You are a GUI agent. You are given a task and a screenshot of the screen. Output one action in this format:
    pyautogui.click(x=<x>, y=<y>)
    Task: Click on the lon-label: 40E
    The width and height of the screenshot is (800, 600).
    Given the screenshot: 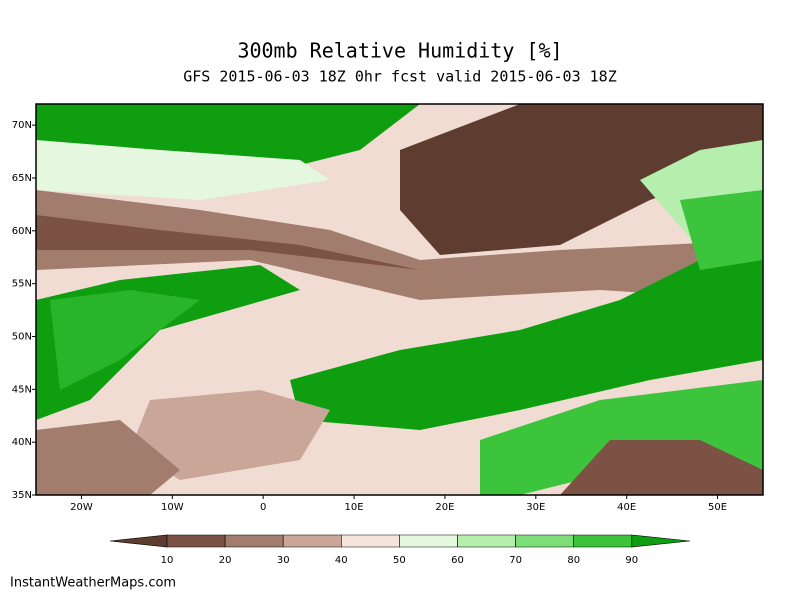 What is the action you would take?
    pyautogui.click(x=626, y=507)
    